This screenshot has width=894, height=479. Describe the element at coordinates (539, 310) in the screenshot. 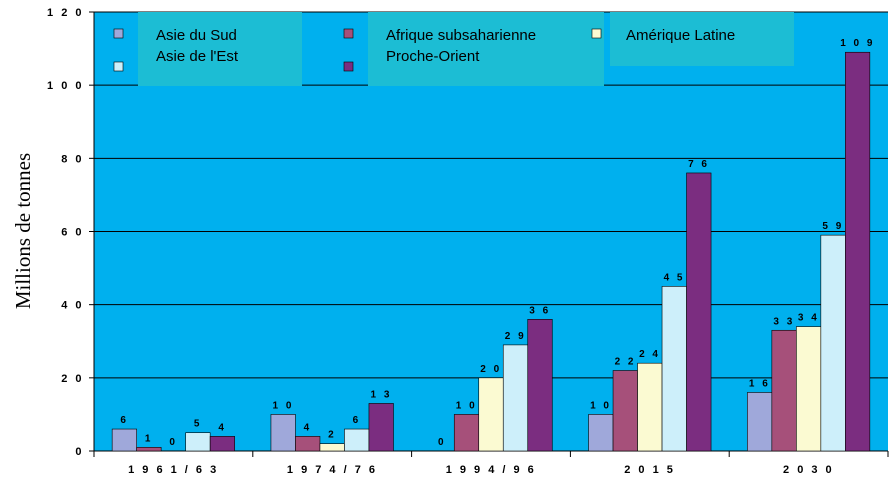

I see `data-label: 3 6` at that location.